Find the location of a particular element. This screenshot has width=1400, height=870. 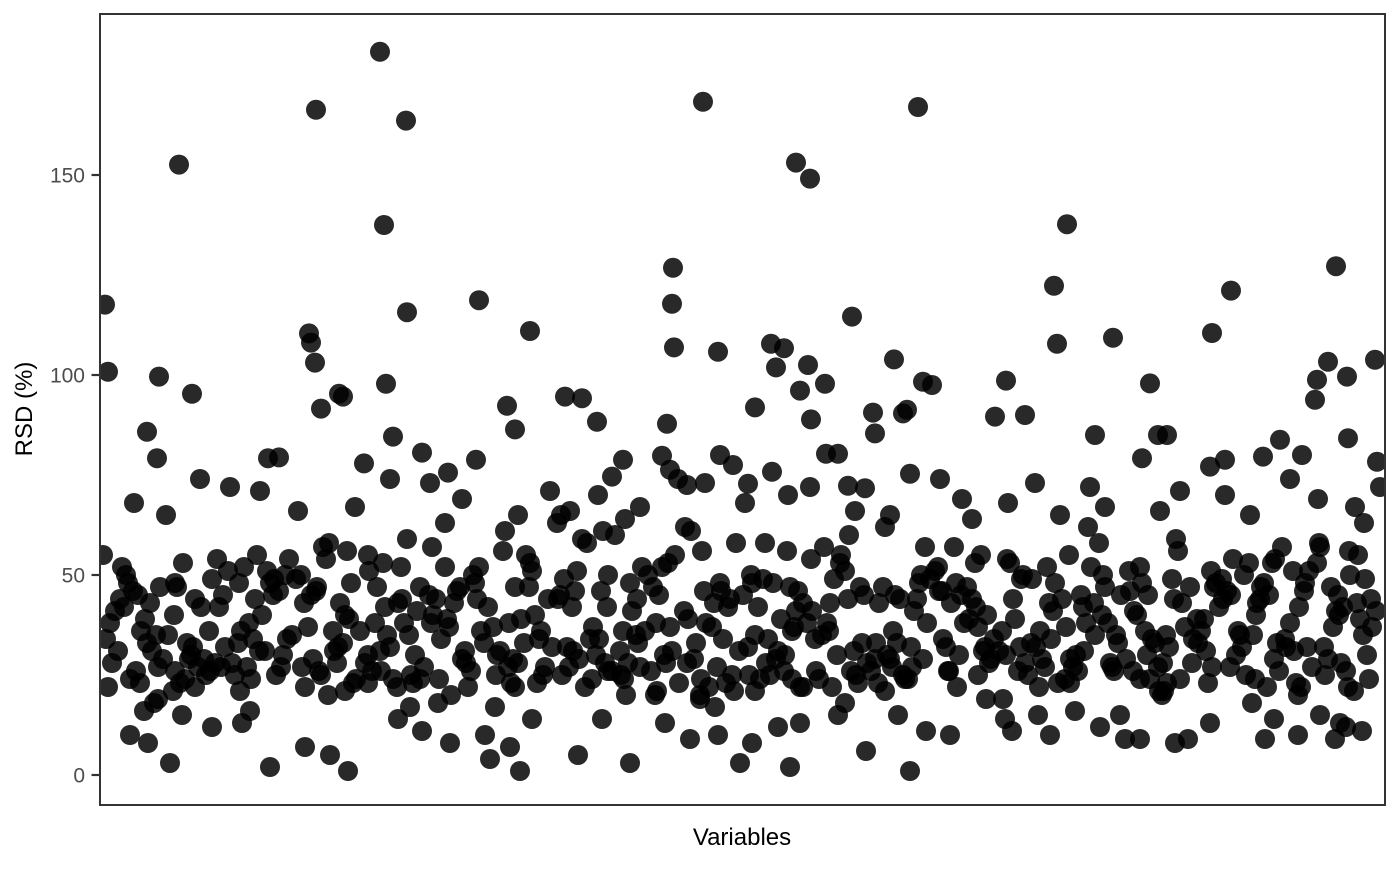

y-tick-label: 50 is located at coordinates (73, 576).